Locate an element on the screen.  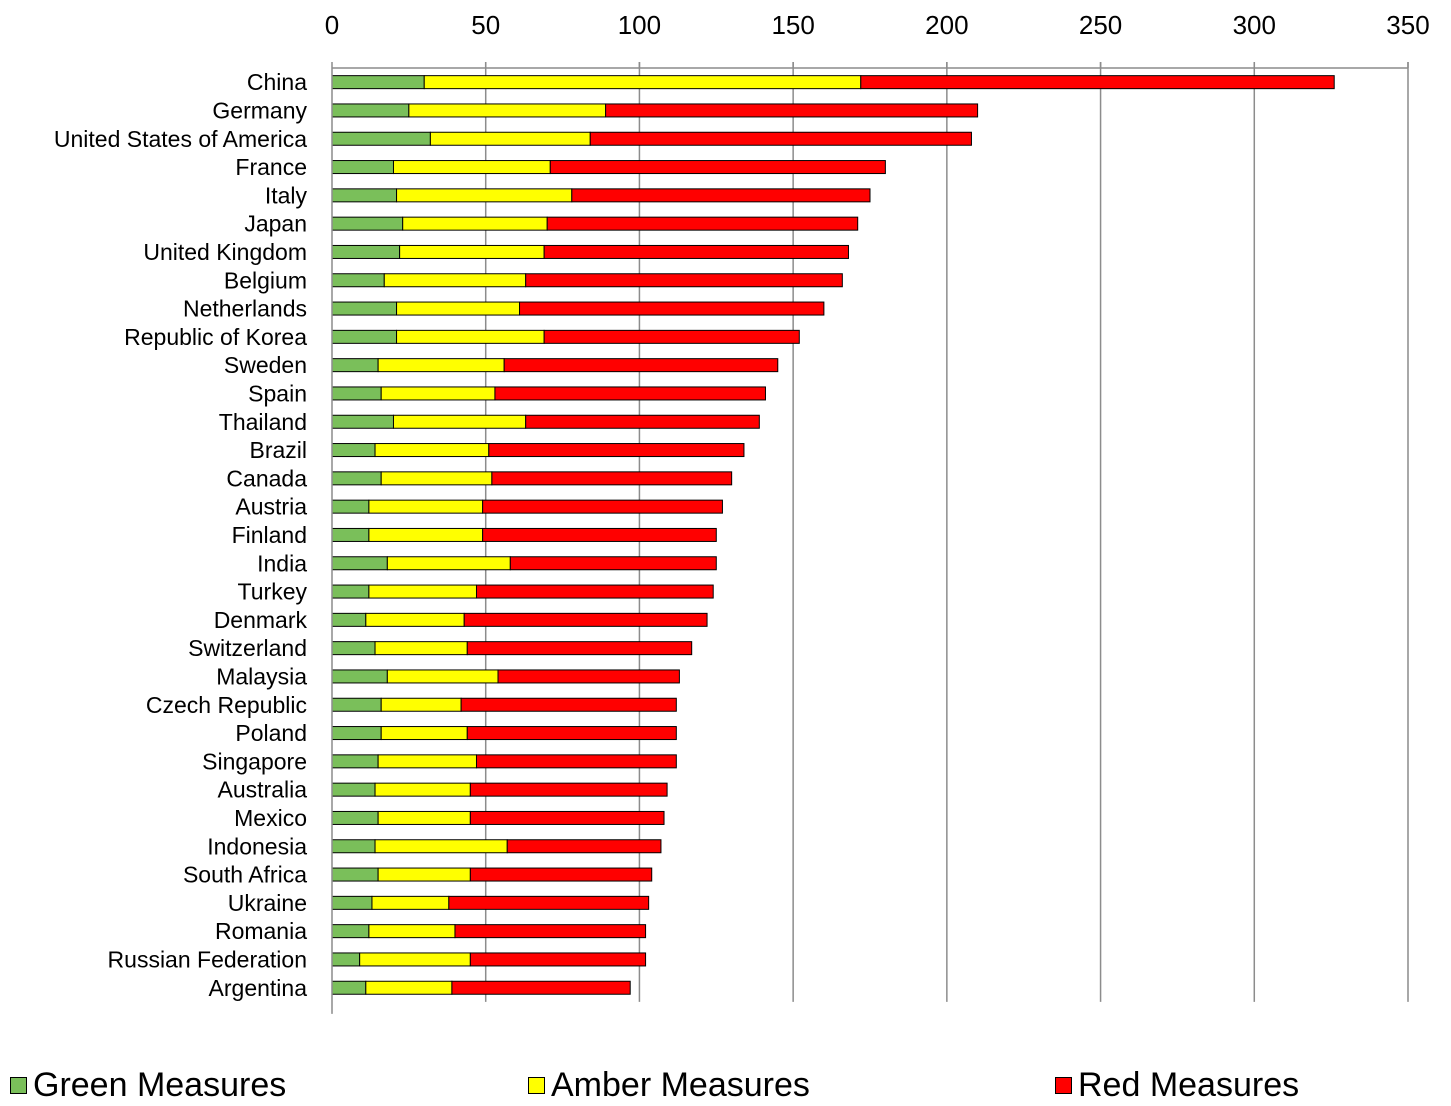
legend-item-red: Red Measures is located at coordinates (1177, 1085).